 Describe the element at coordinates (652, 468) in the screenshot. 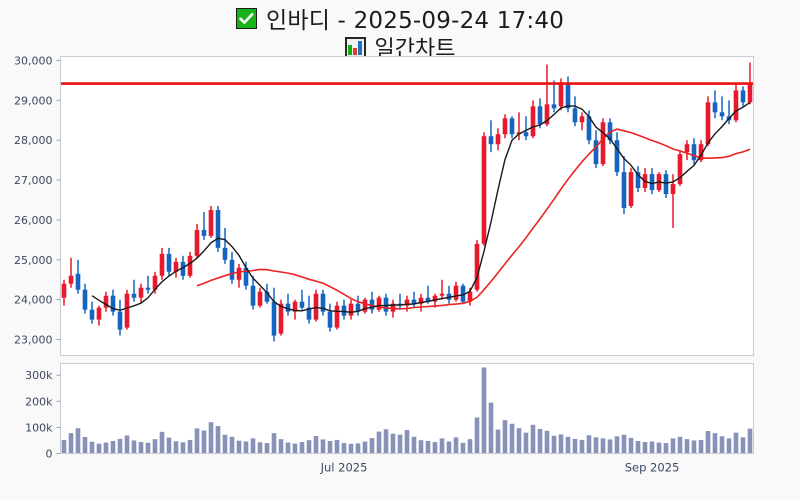

I see `x-axis-tick-label: Sep 2025` at that location.